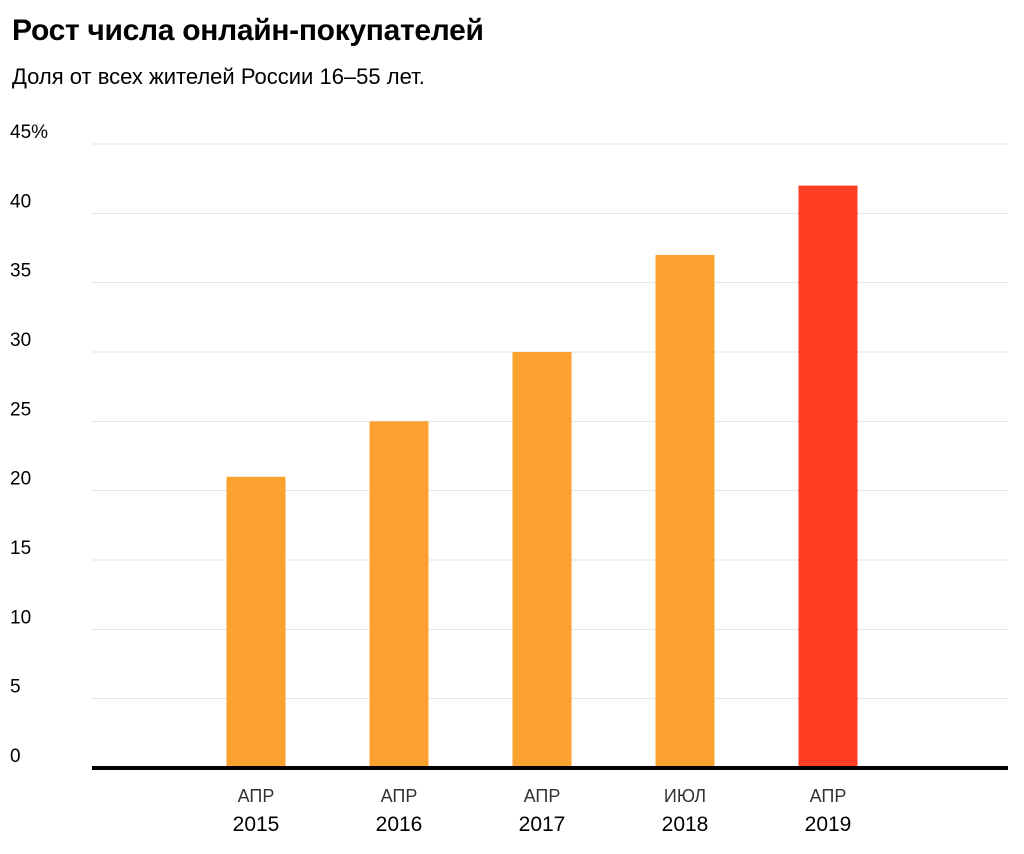 Image resolution: width=1024 pixels, height=854 pixels. What do you see at coordinates (685, 796) in the screenshot?
I see `x-tick-month-label: ИЮЛ` at bounding box center [685, 796].